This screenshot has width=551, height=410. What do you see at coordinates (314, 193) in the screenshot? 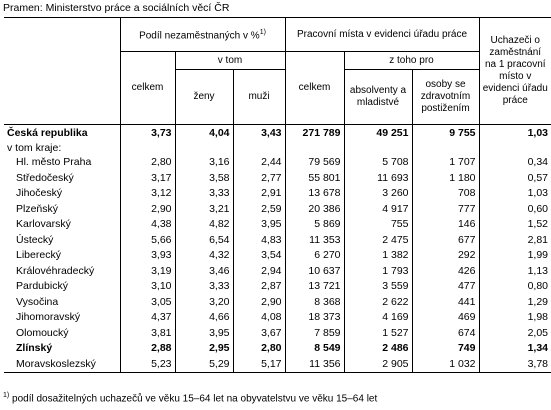
I see `cell: 13 678` at bounding box center [314, 193].